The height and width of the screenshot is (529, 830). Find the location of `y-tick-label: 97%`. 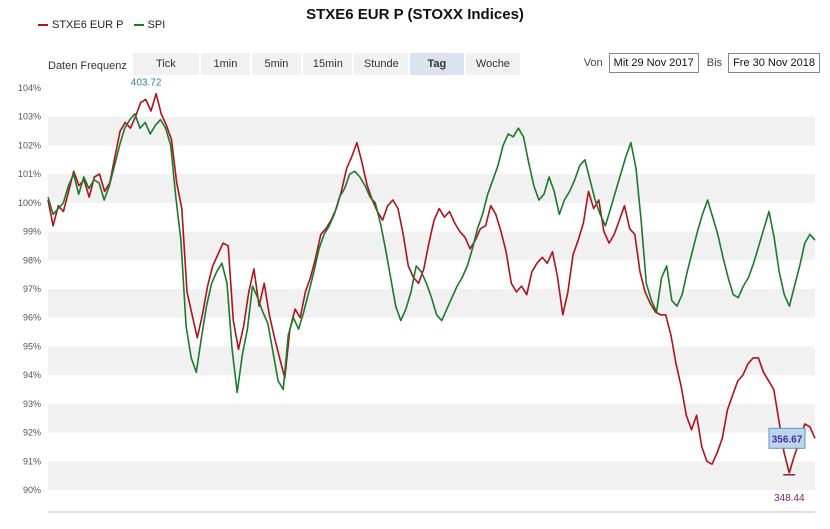

y-tick-label: 97% is located at coordinates (32, 289).